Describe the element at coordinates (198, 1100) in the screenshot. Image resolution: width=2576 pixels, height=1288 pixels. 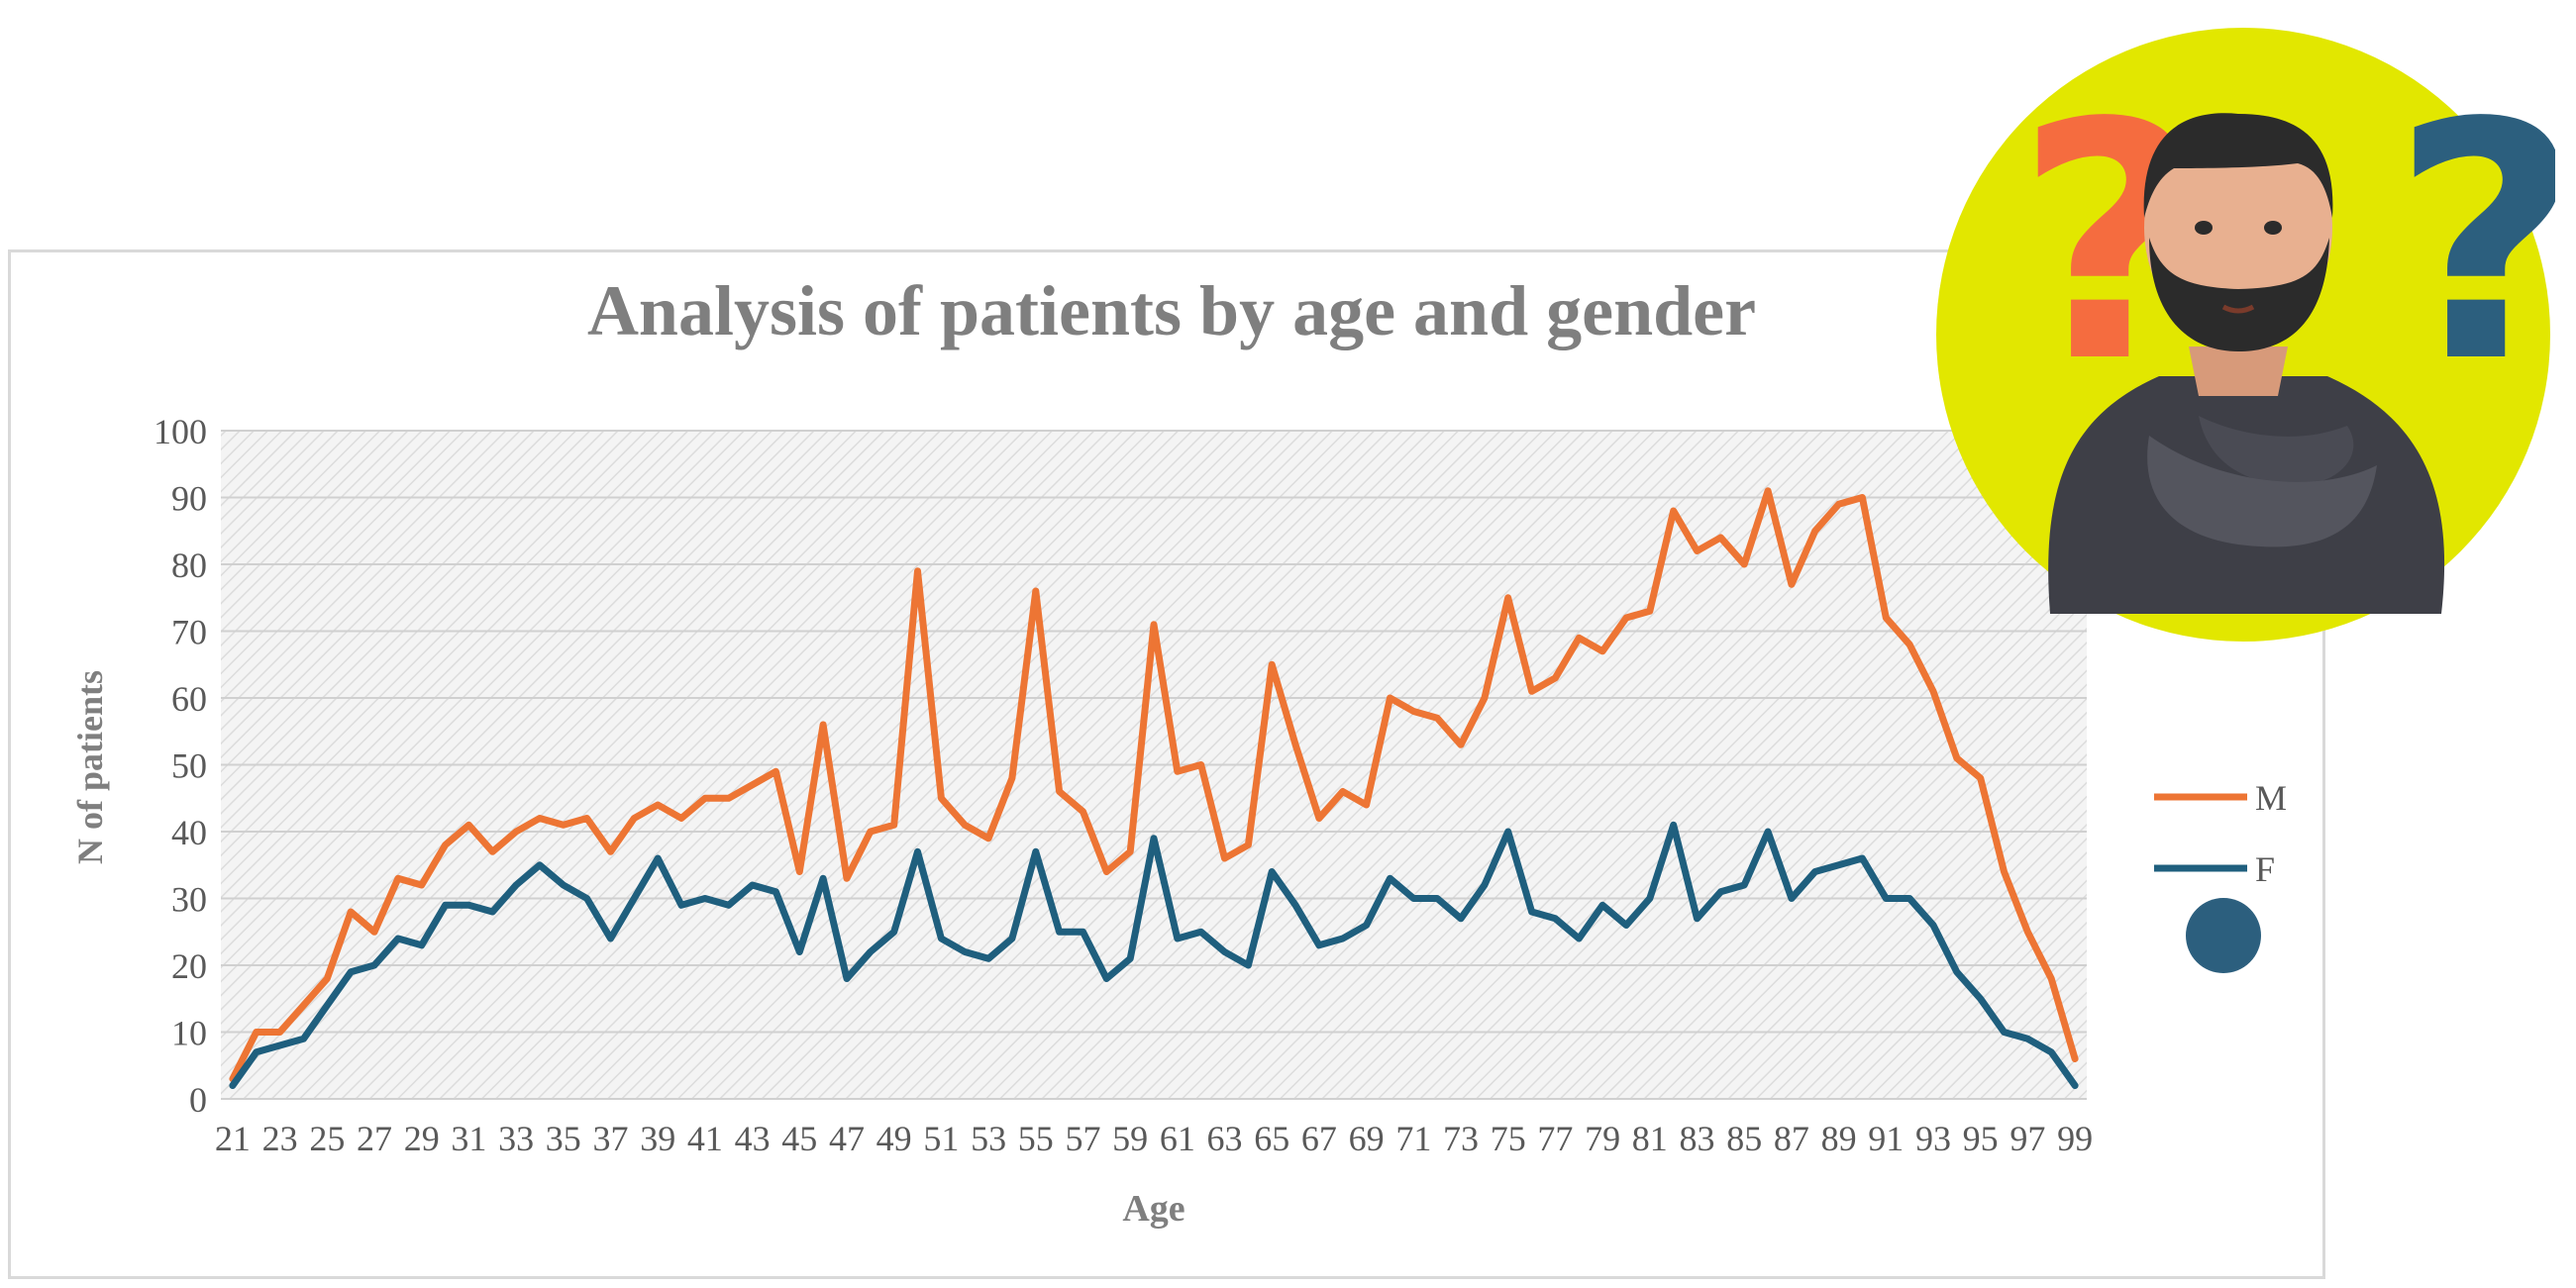
I see `y-tick-label: 0` at that location.